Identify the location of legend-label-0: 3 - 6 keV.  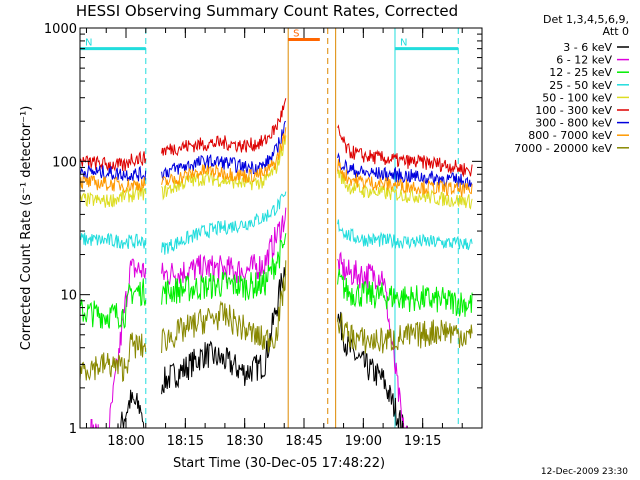
(587, 47).